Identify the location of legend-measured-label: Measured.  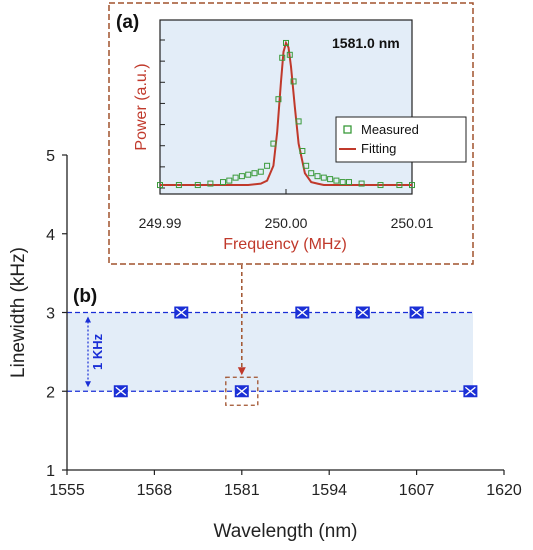
(390, 129).